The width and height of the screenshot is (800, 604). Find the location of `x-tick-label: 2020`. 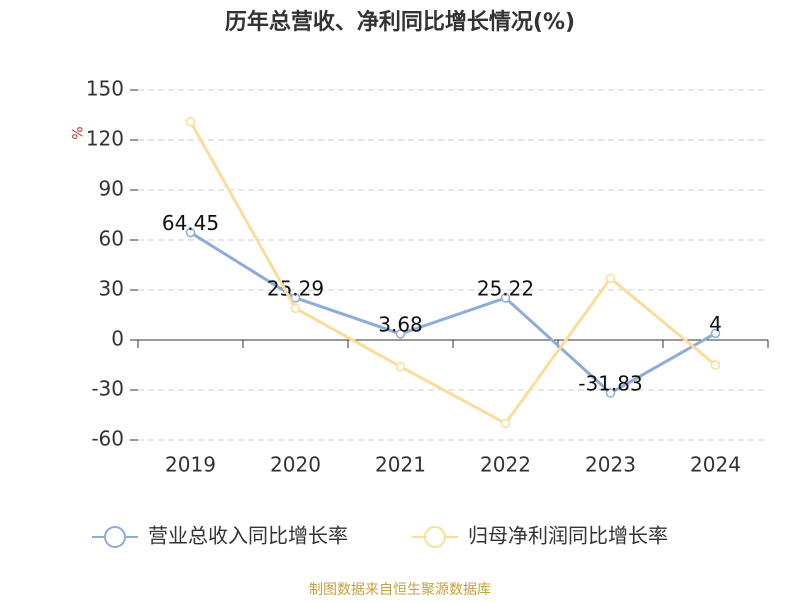

x-tick-label: 2020 is located at coordinates (295, 465).